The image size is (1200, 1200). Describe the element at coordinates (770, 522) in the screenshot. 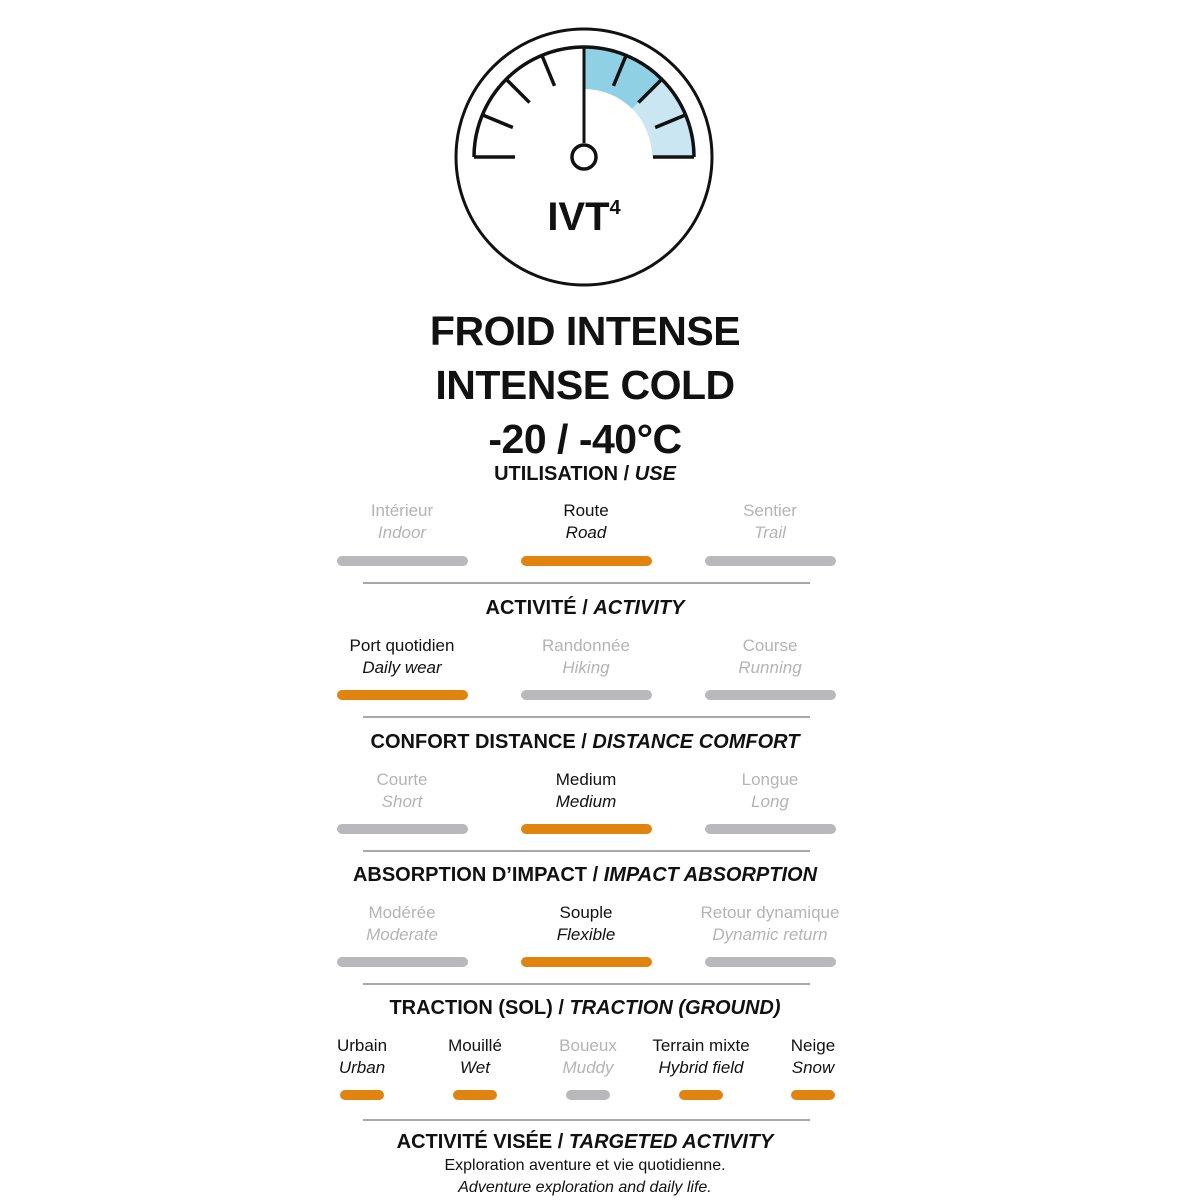

I see `option-trail: Sentier Trail` at that location.